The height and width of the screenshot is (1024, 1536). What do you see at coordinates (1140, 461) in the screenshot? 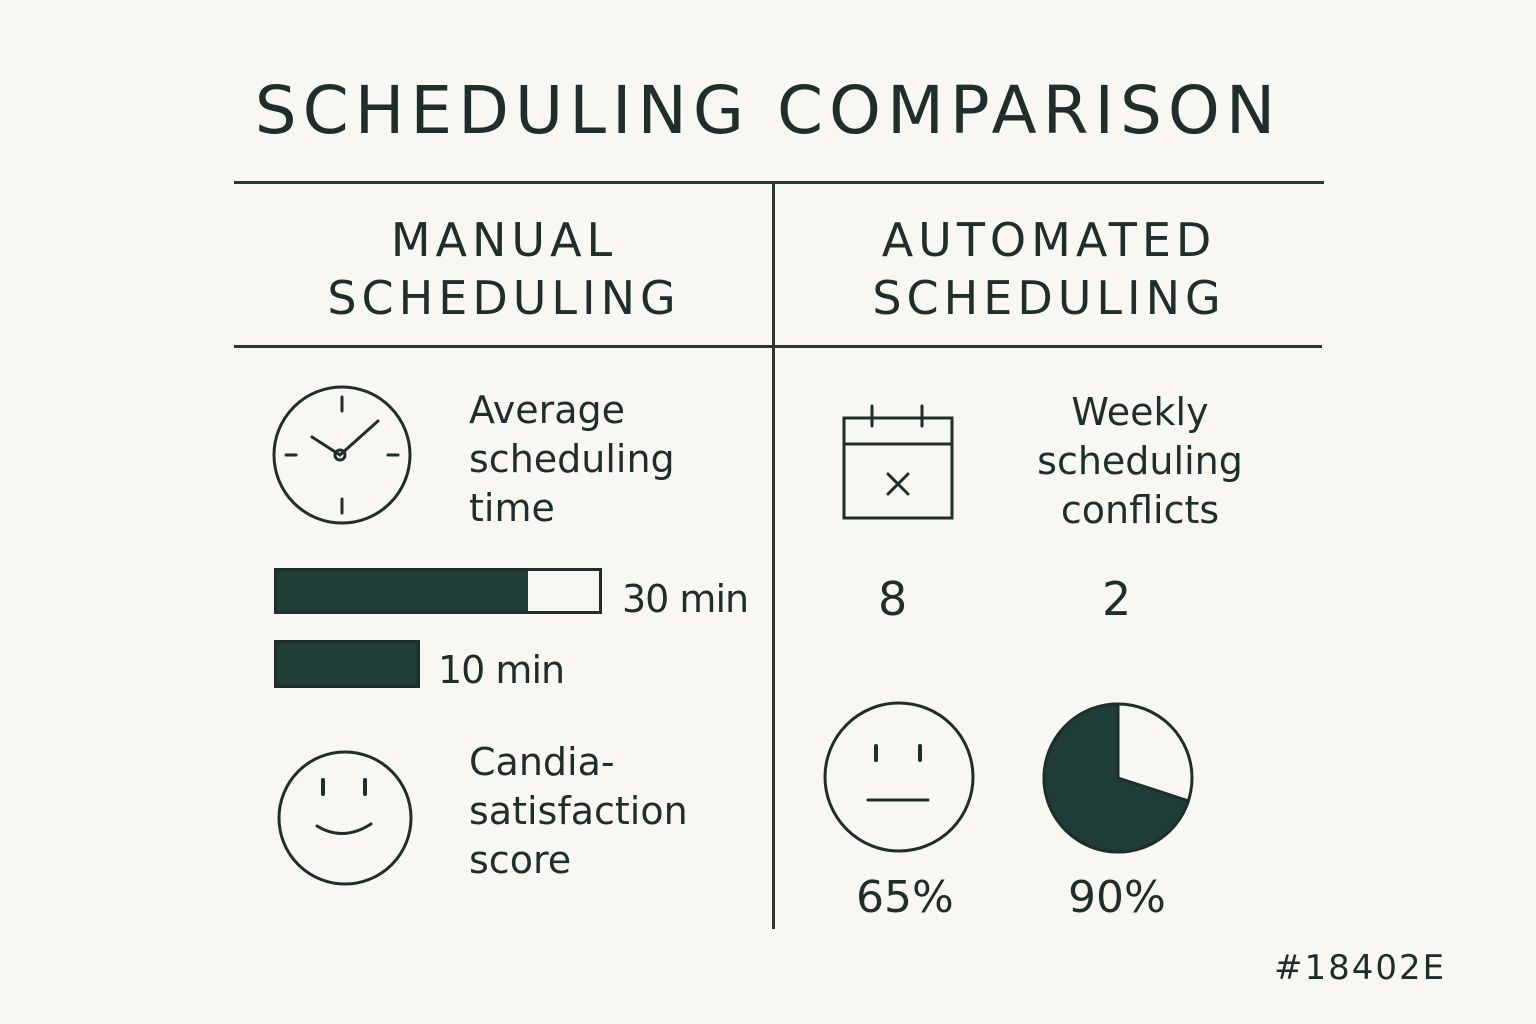
I see `weekly-conflicts-label: Weekly scheduling conflicts` at bounding box center [1140, 461].